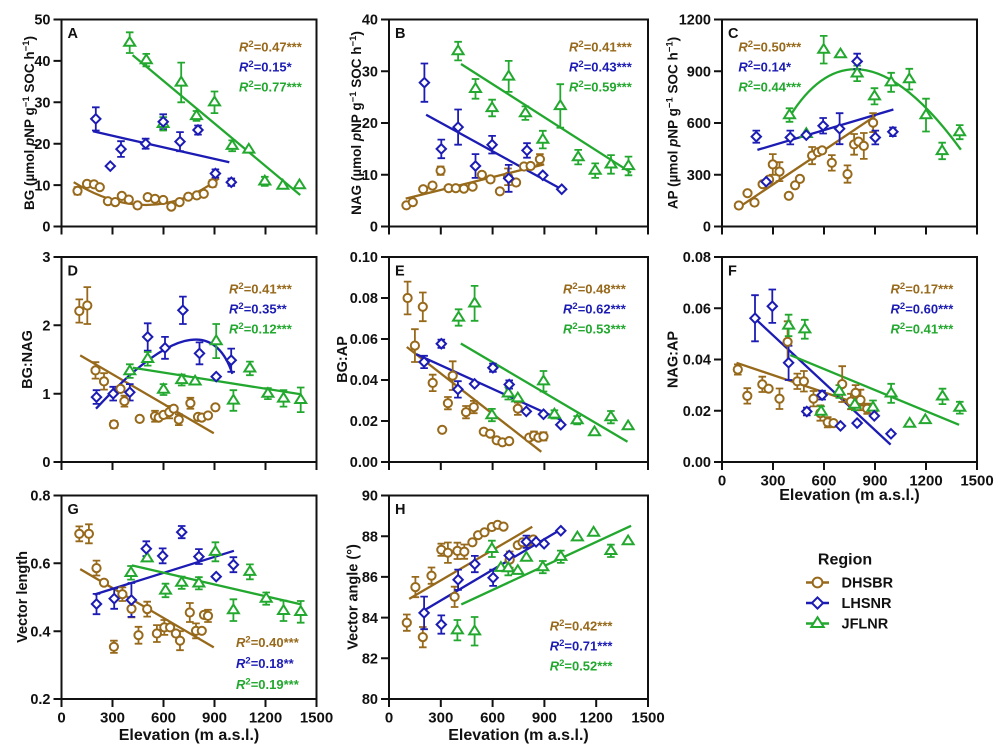 The image size is (1005, 751). I want to click on svg-text: 80, so click(370, 700).